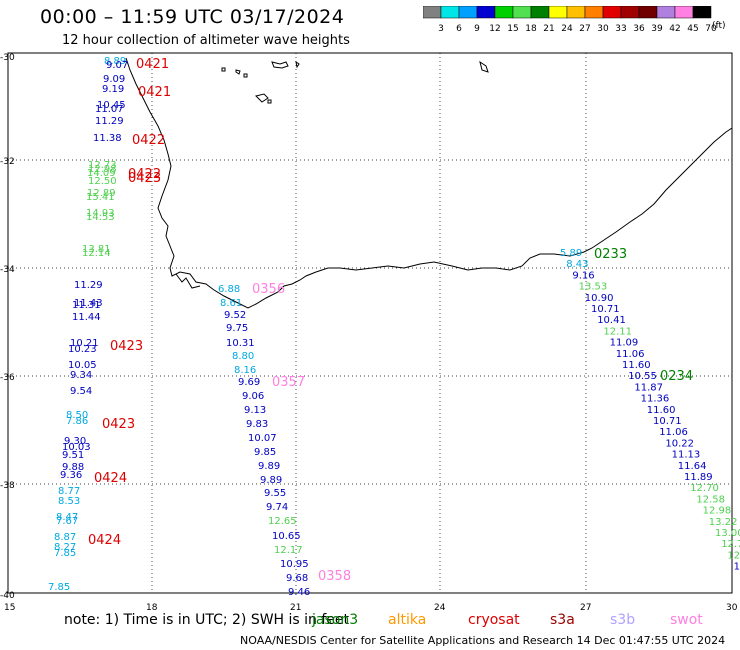 This screenshot has height=650, width=740. Describe the element at coordinates (101, 173) in the screenshot. I see `wave-height-label: 14.09` at that location.